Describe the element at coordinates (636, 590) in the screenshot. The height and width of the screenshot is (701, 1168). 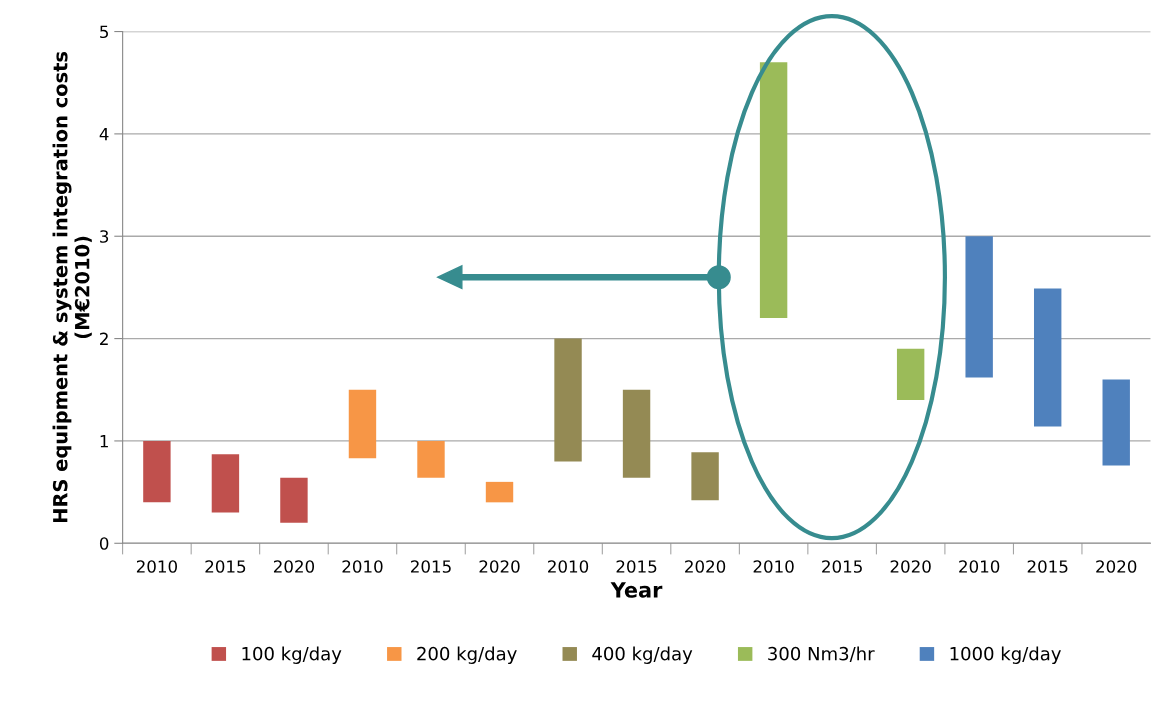
I see `x-axis-title: Year` at that location.